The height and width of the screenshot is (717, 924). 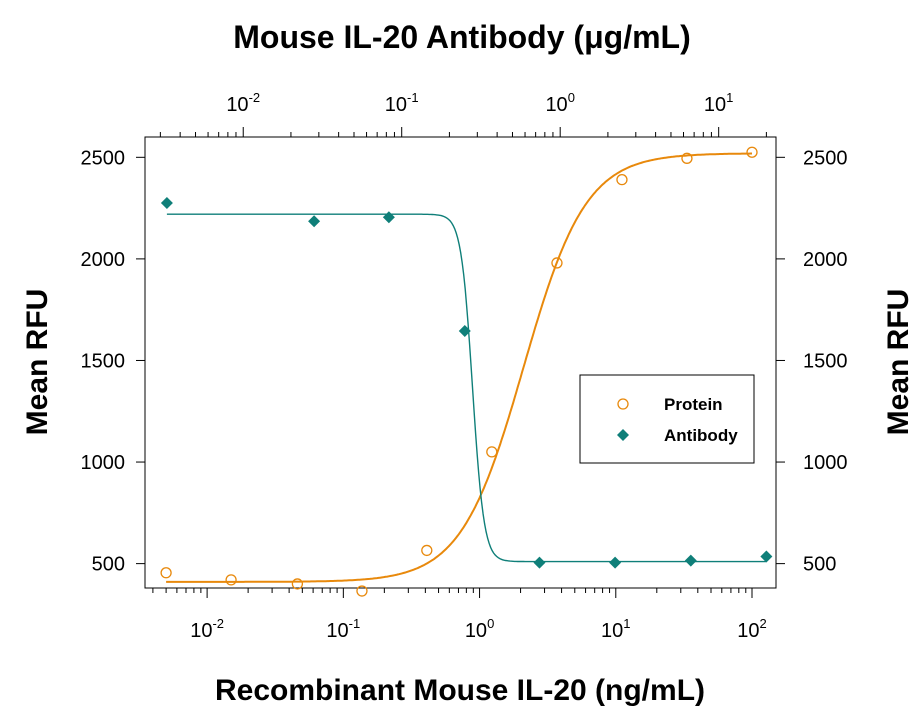 I want to click on x-tick-label: 10¹, so click(x=615, y=629).